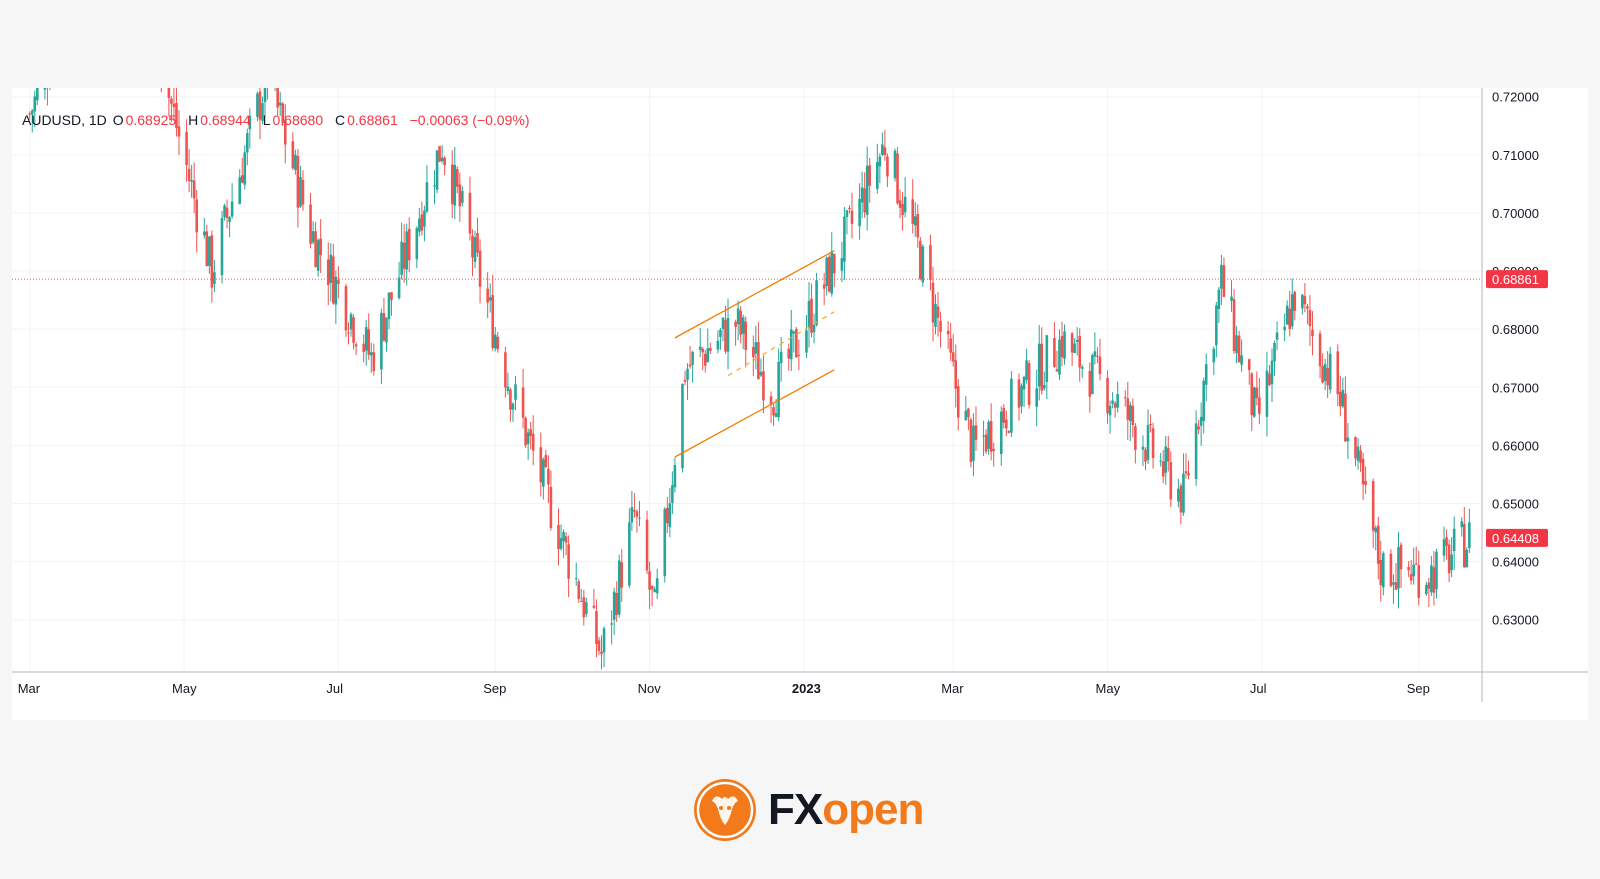  Describe the element at coordinates (184, 688) in the screenshot. I see `x-tick-label: May` at that location.